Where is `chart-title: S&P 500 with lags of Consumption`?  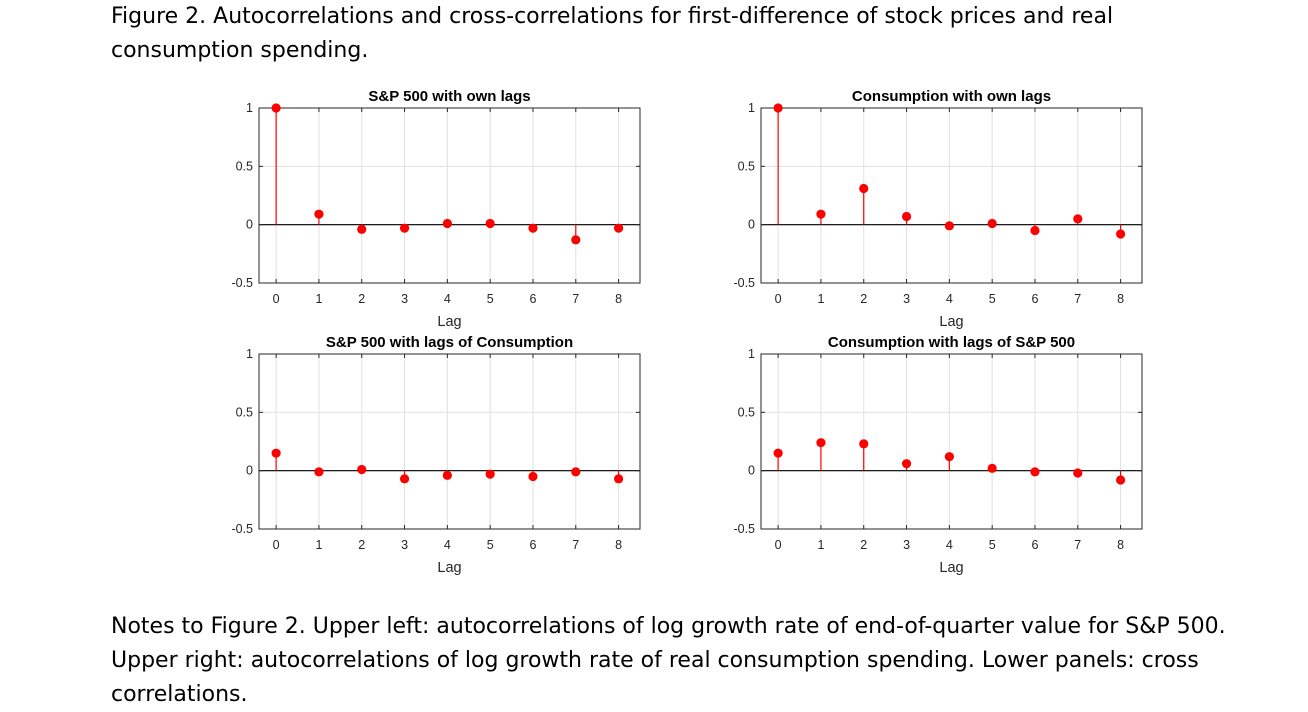
chart-title: S&P 500 with lags of Consumption is located at coordinates (449, 342).